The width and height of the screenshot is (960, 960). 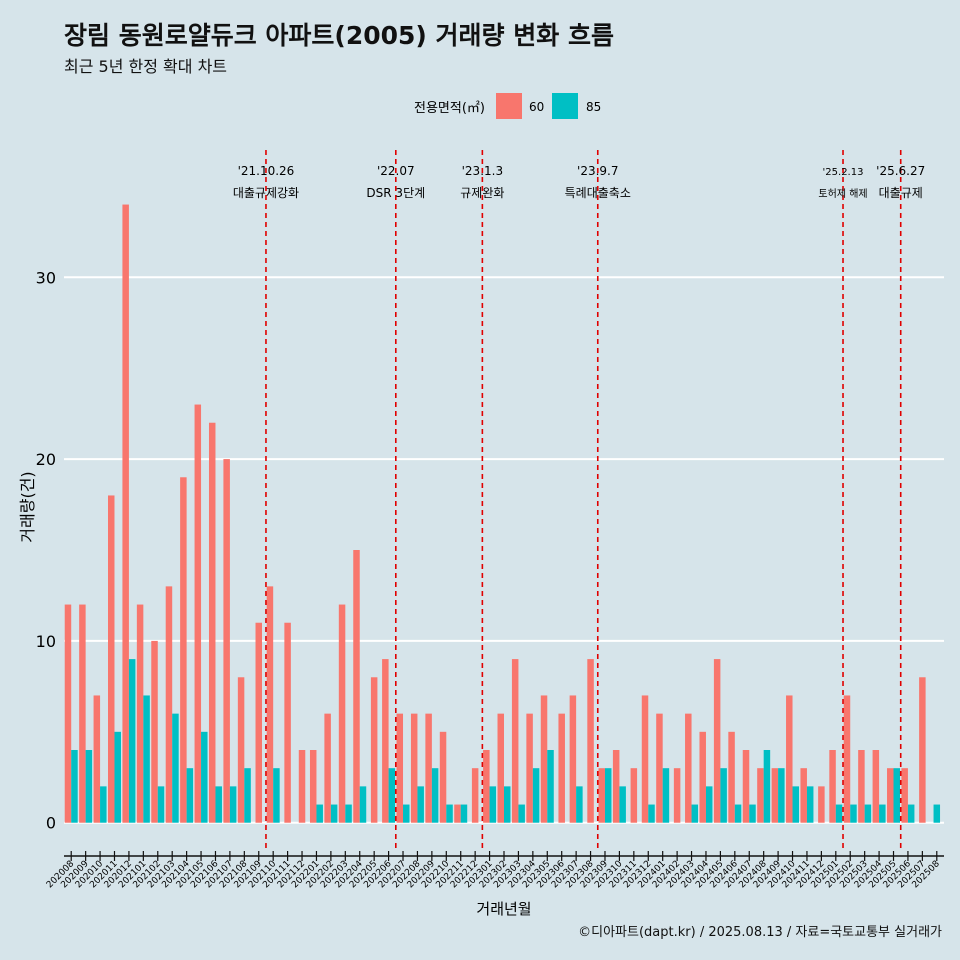 I want to click on event-date: '25.6.27, so click(x=900, y=171).